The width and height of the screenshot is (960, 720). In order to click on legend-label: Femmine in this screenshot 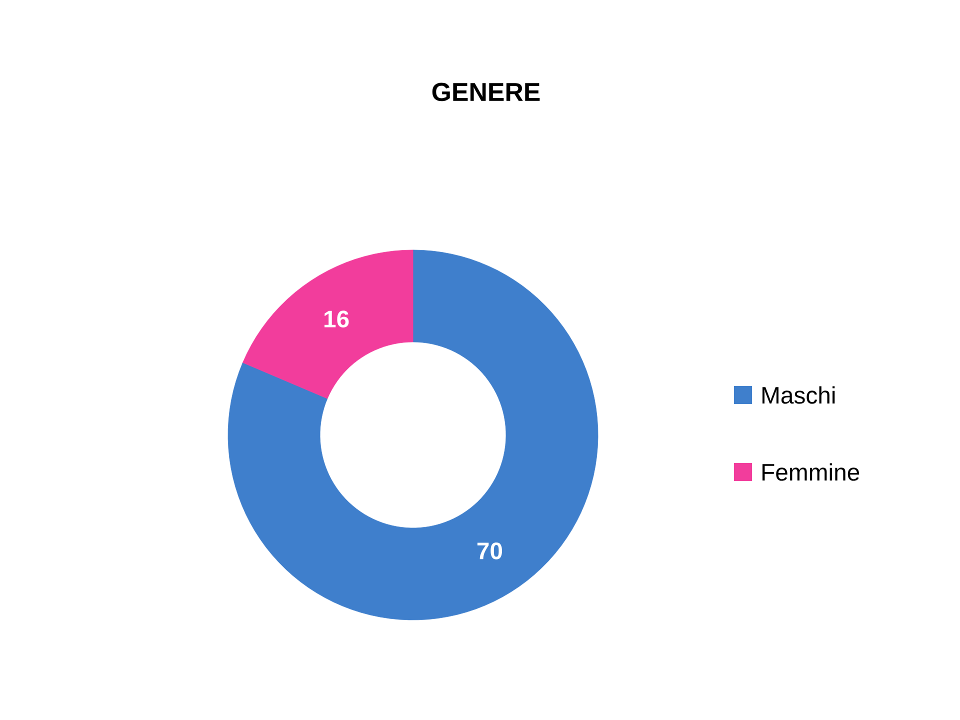, I will do `click(811, 472)`.